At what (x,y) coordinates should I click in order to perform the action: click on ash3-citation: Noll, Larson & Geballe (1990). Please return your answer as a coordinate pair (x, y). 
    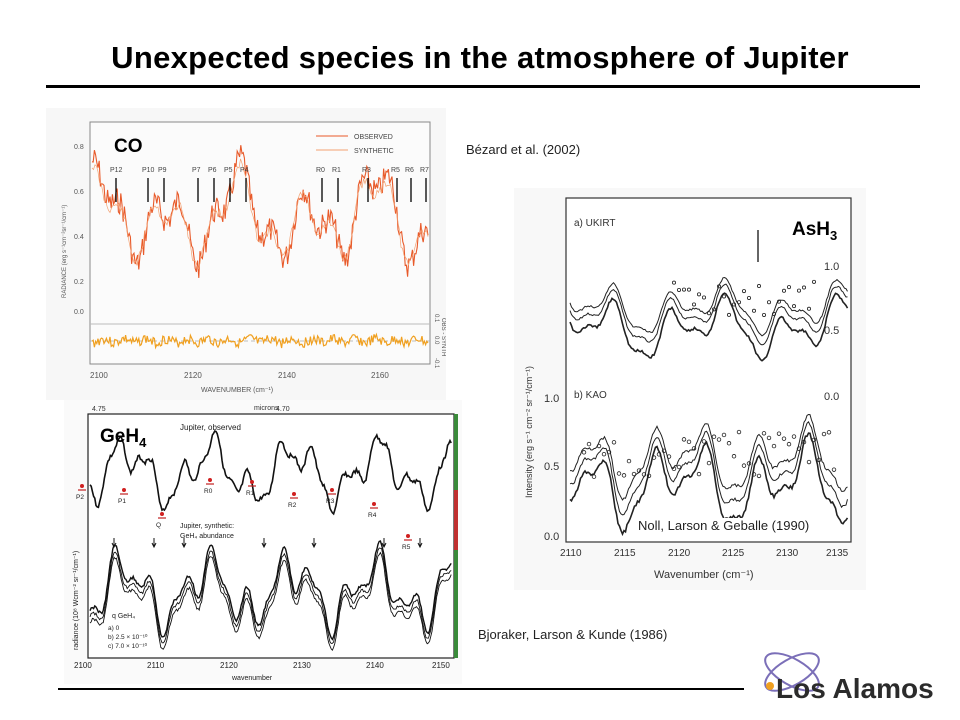
    Looking at the image, I should click on (724, 525).